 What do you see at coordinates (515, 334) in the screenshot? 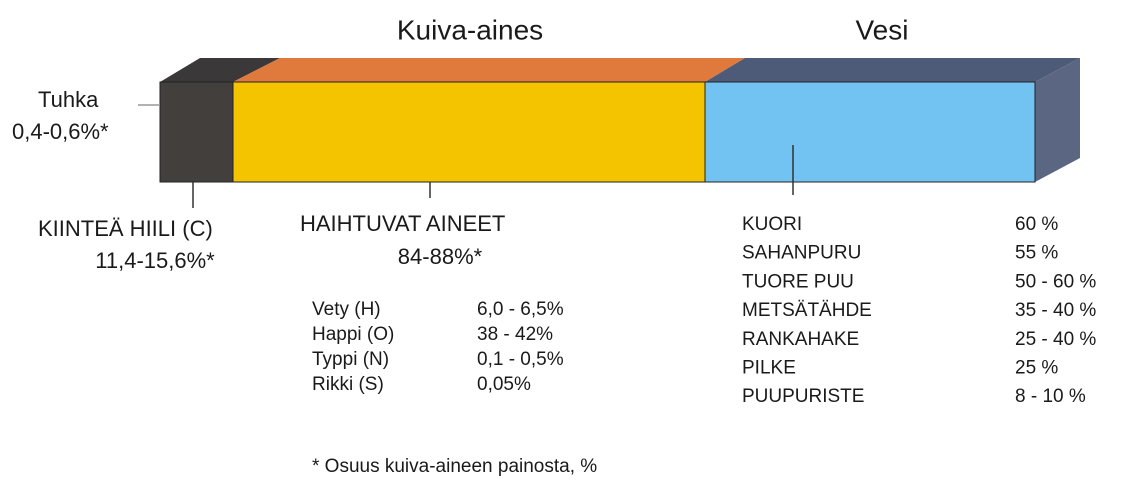
I see `element-value: 38 - 42%` at bounding box center [515, 334].